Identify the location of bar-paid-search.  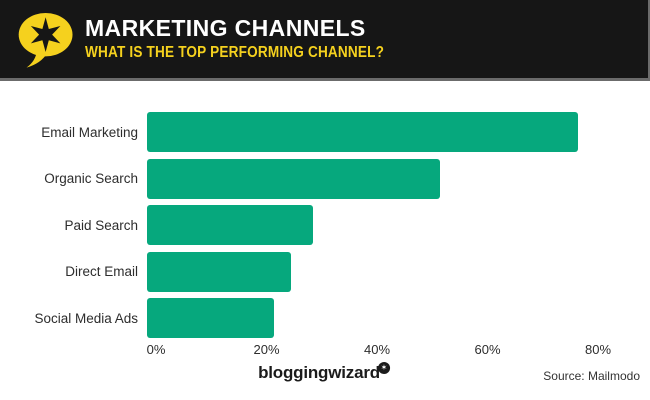
(230, 225).